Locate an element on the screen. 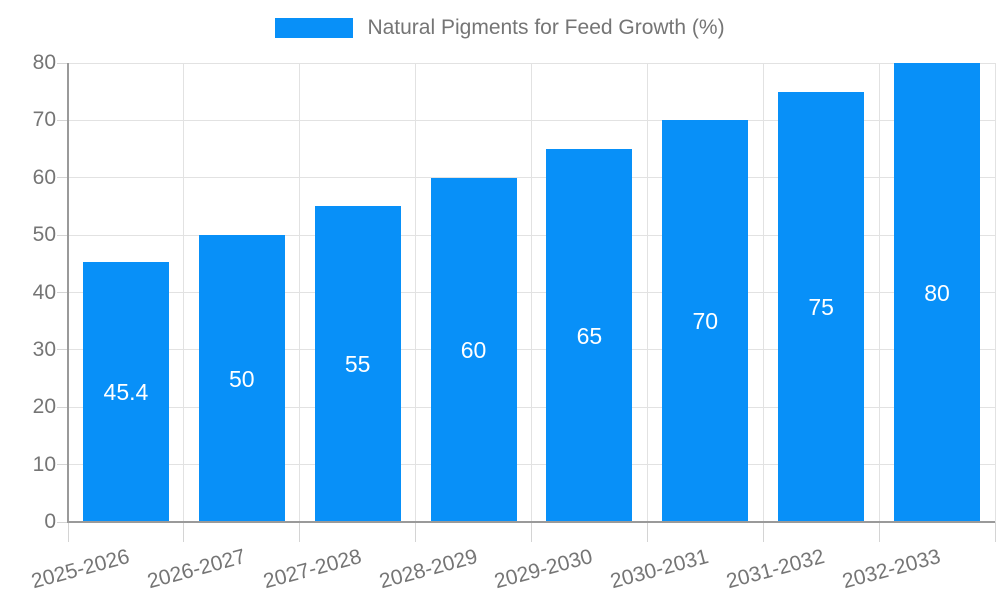 The width and height of the screenshot is (1000, 600). bar-value-label: 80 is located at coordinates (937, 292).